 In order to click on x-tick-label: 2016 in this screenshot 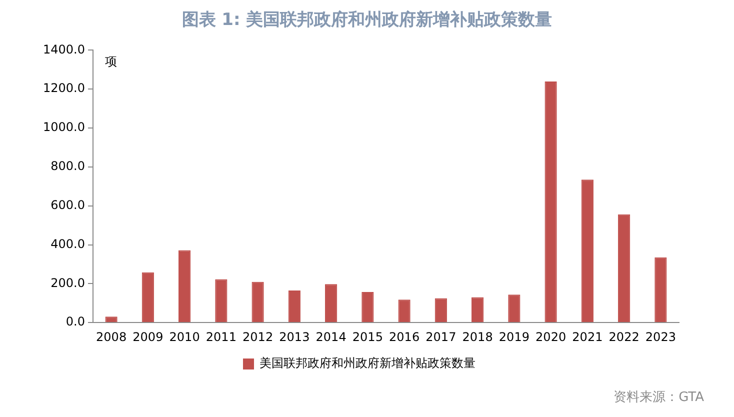, I will do `click(404, 337)`.